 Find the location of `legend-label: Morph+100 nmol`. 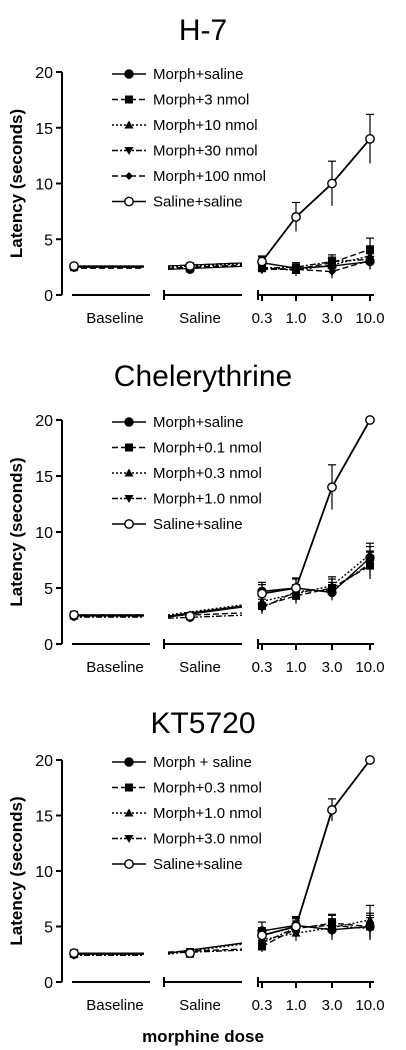

legend-label: Morph+100 nmol is located at coordinates (209, 176).